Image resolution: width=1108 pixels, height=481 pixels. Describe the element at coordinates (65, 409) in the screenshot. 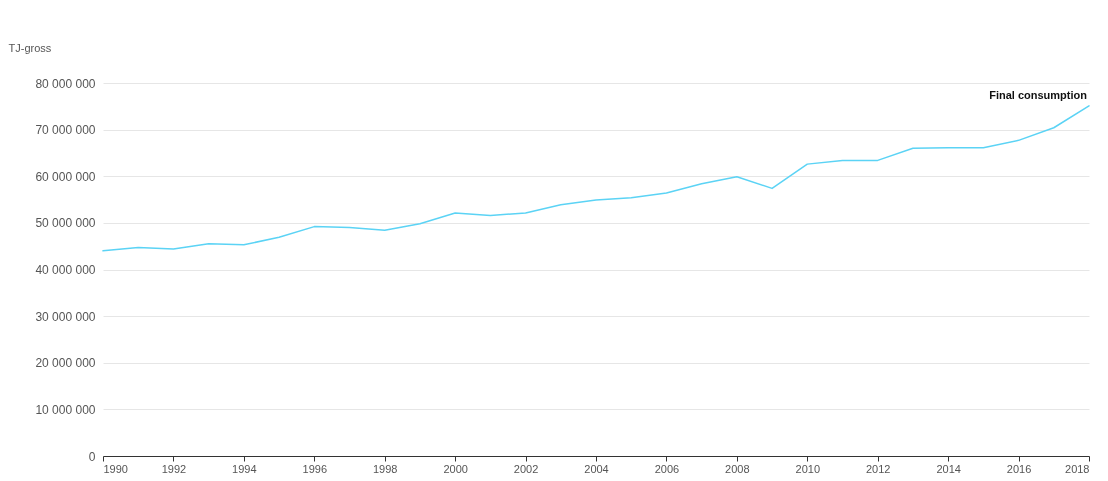

I see `y-tick-label: 10 000 000` at that location.